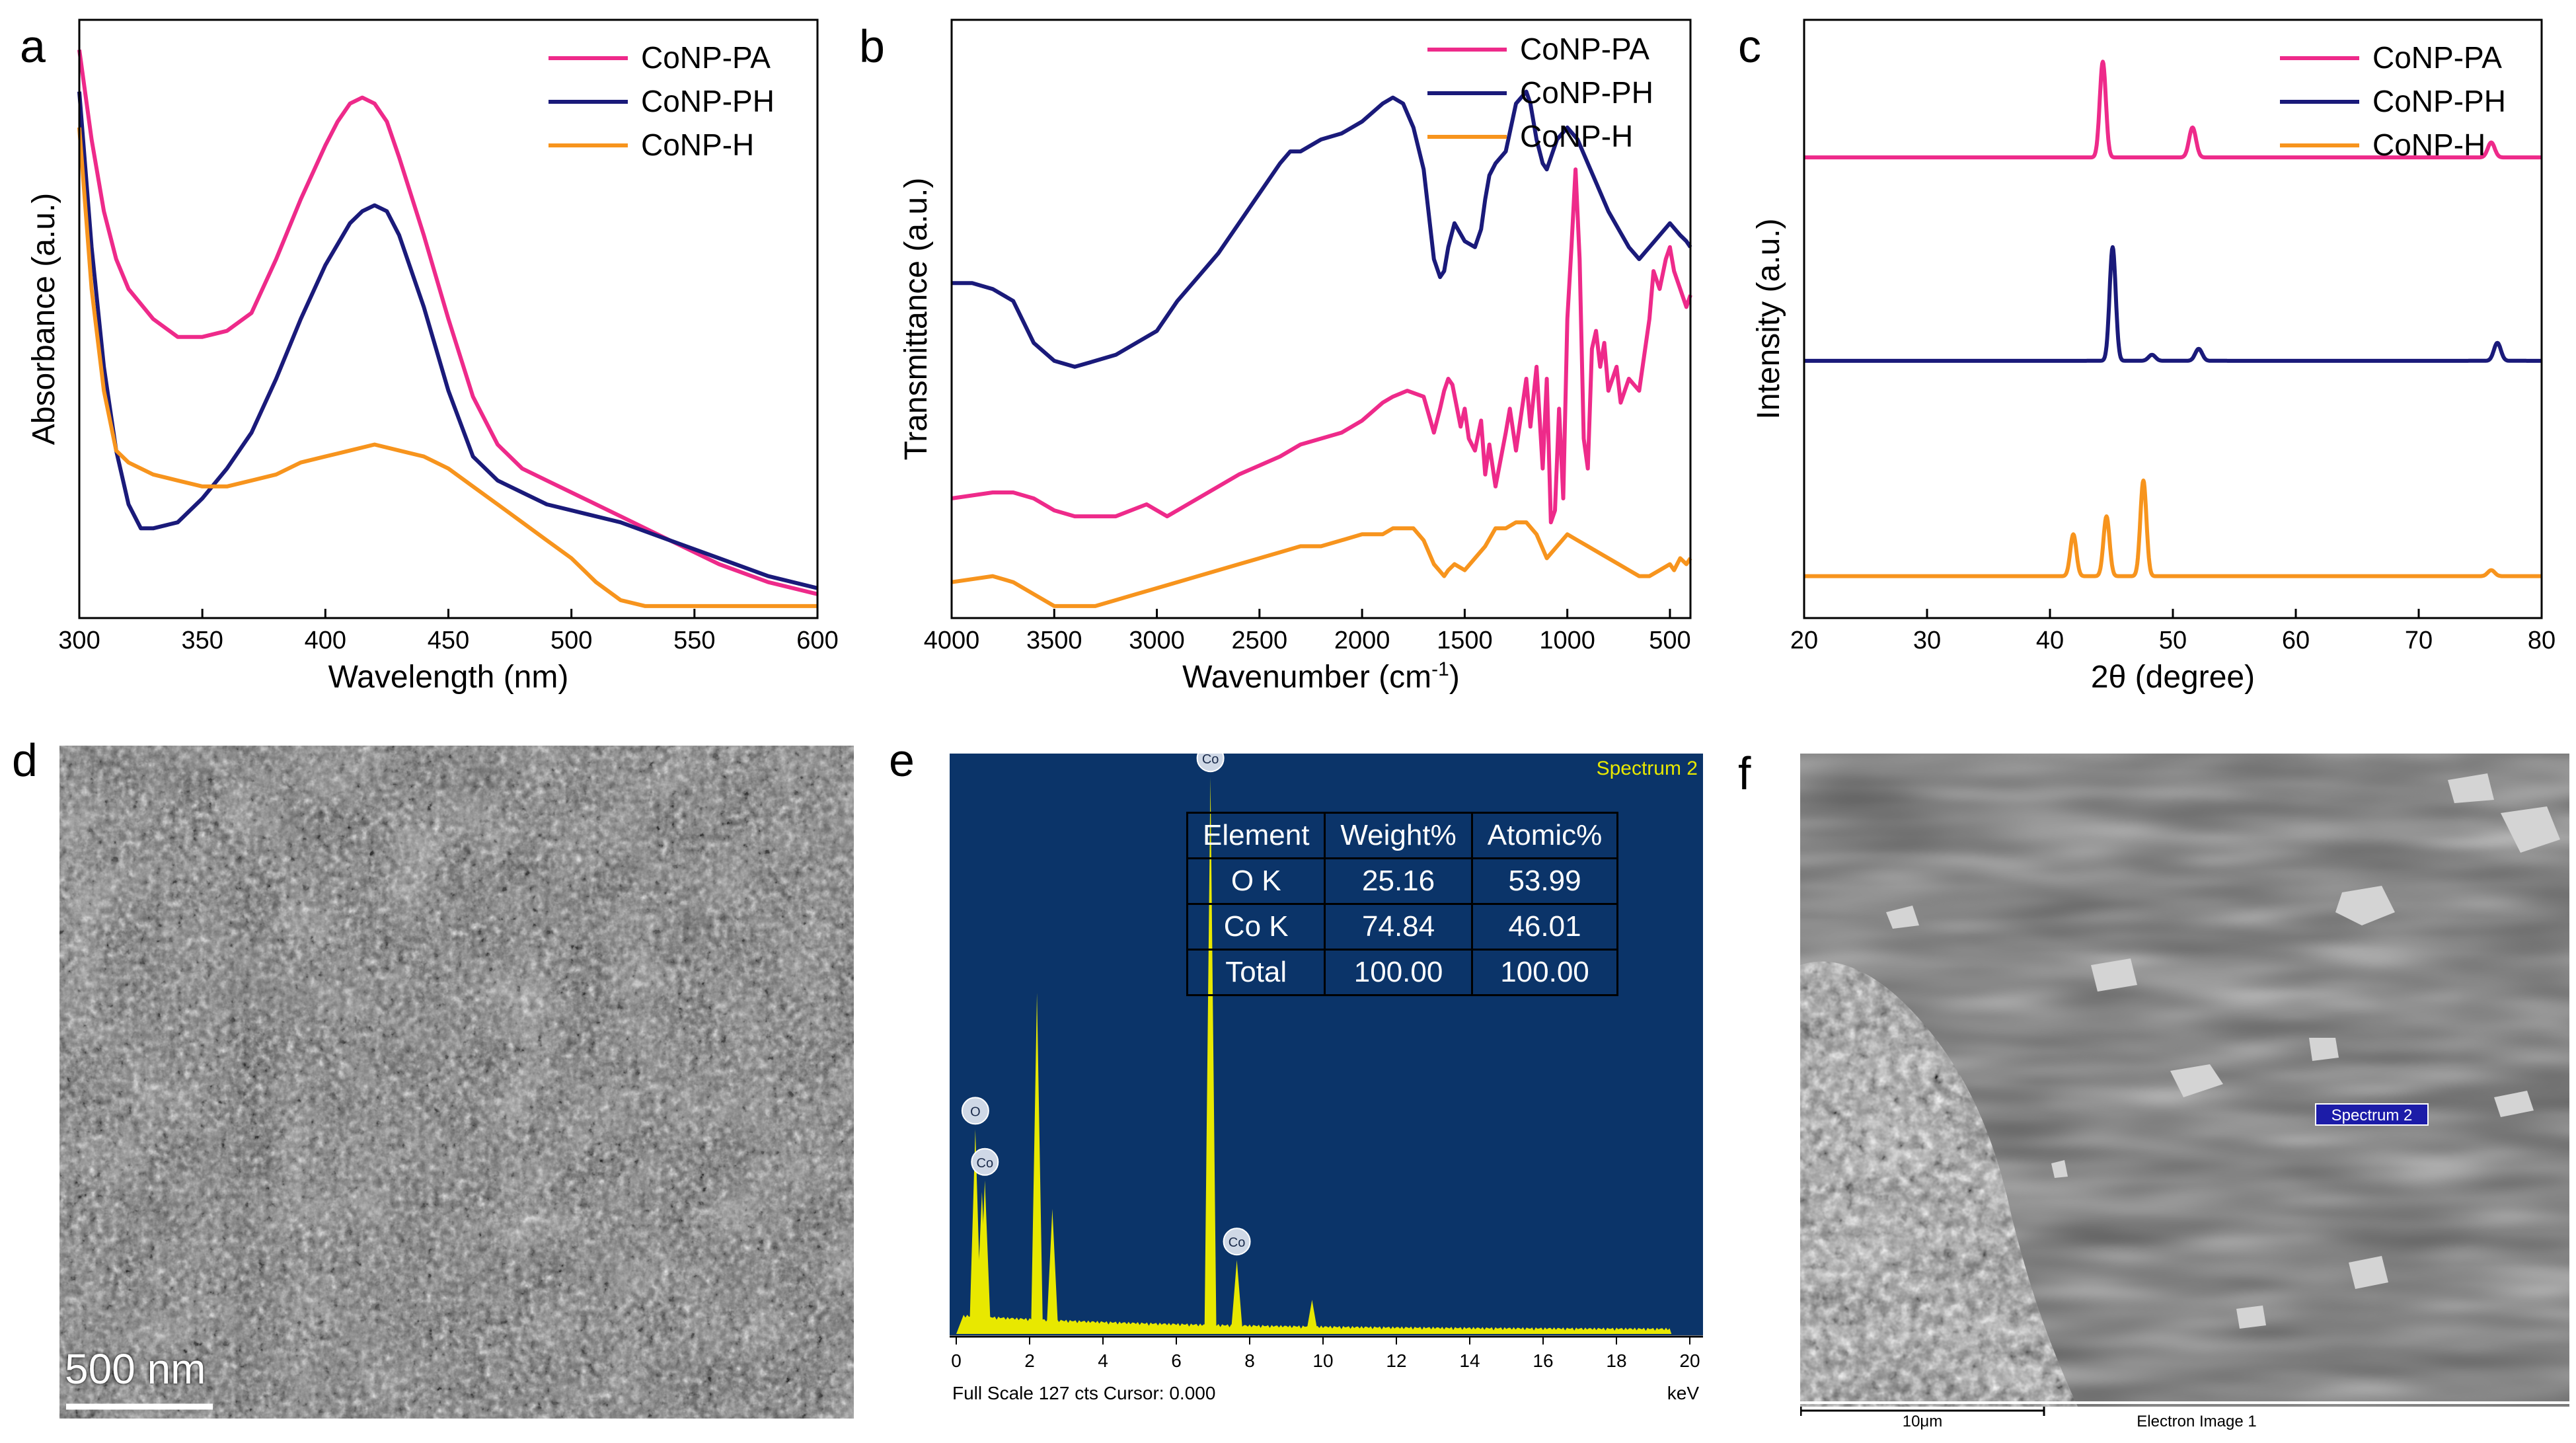  What do you see at coordinates (817, 640) in the screenshot?
I see `x-tick-label: 600` at bounding box center [817, 640].